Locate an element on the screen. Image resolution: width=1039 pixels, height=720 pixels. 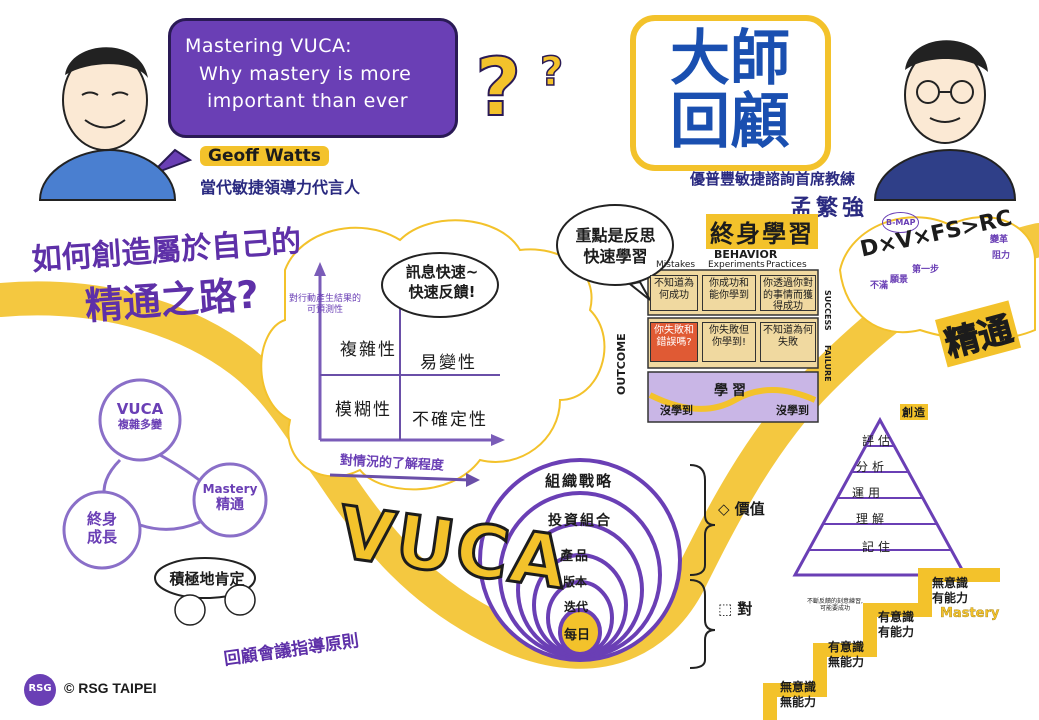
node-growth-1: 終身 is located at coordinates (101, 519).